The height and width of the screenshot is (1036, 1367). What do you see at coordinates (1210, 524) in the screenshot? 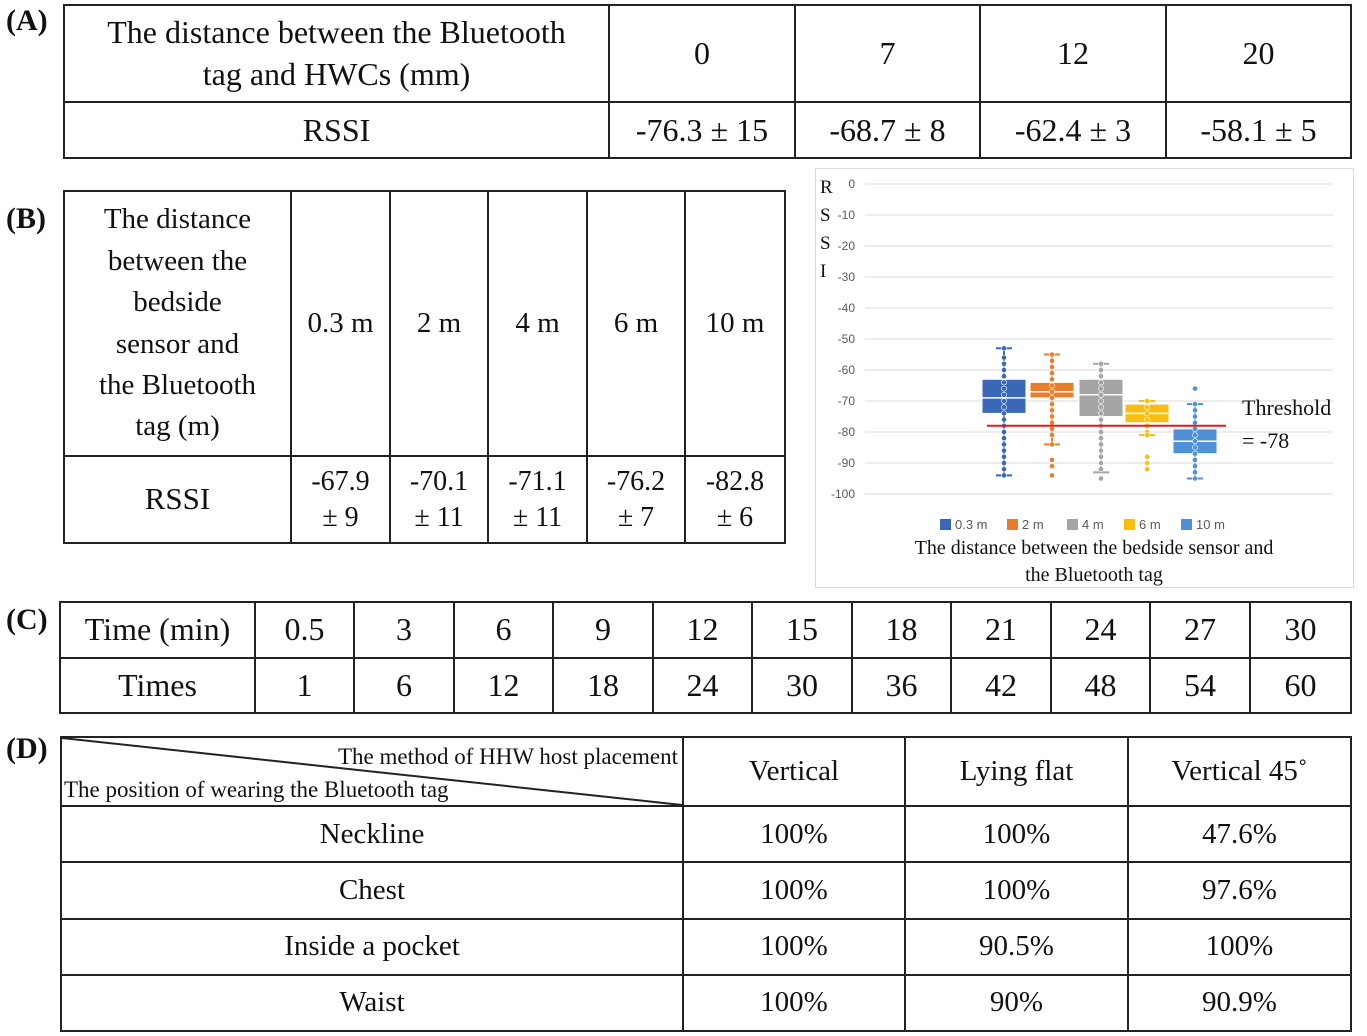
I see `legend-label: 10 m` at bounding box center [1210, 524].